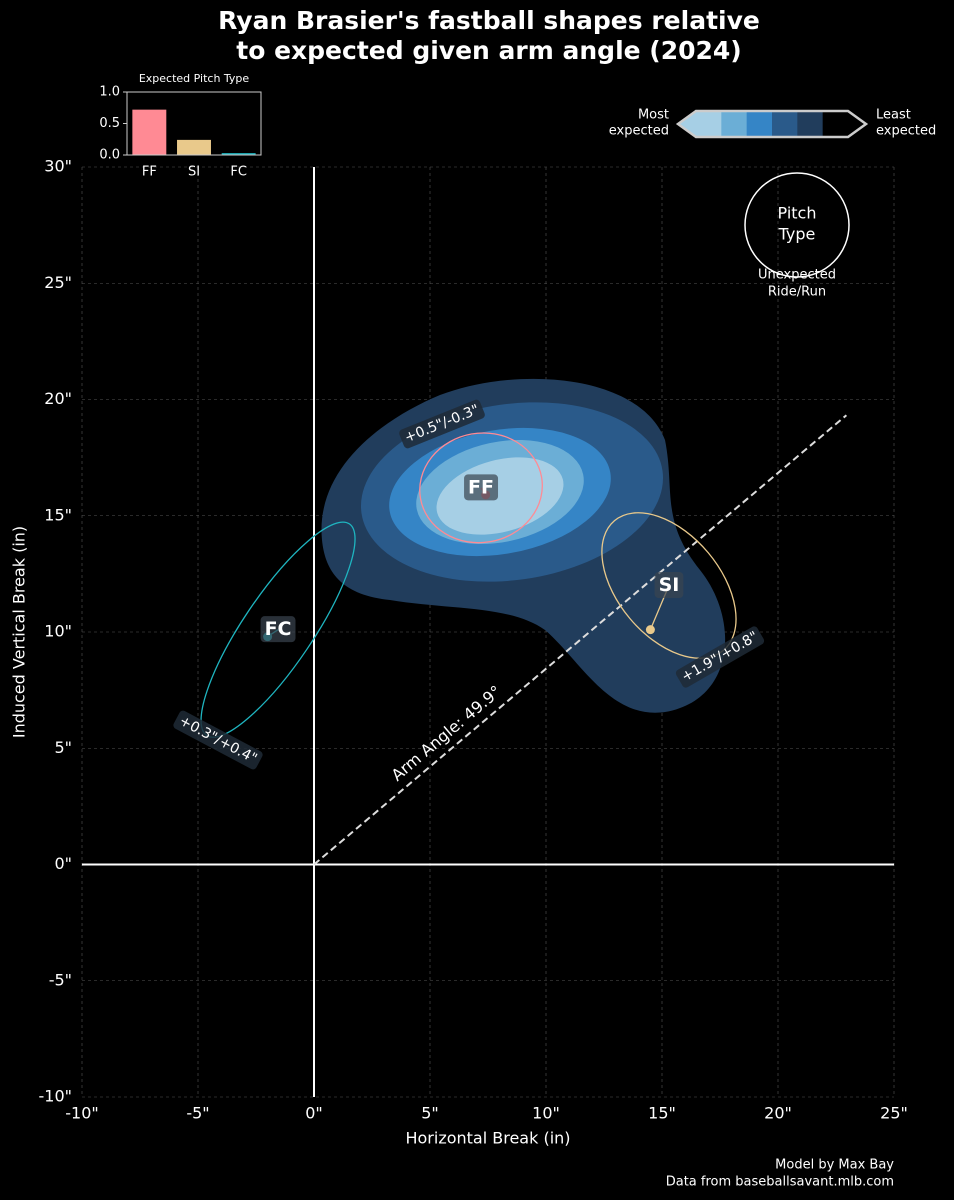 Image resolution: width=954 pixels, height=1200 pixels. What do you see at coordinates (797, 275) in the screenshot?
I see `key-label: Unexpected` at bounding box center [797, 275].